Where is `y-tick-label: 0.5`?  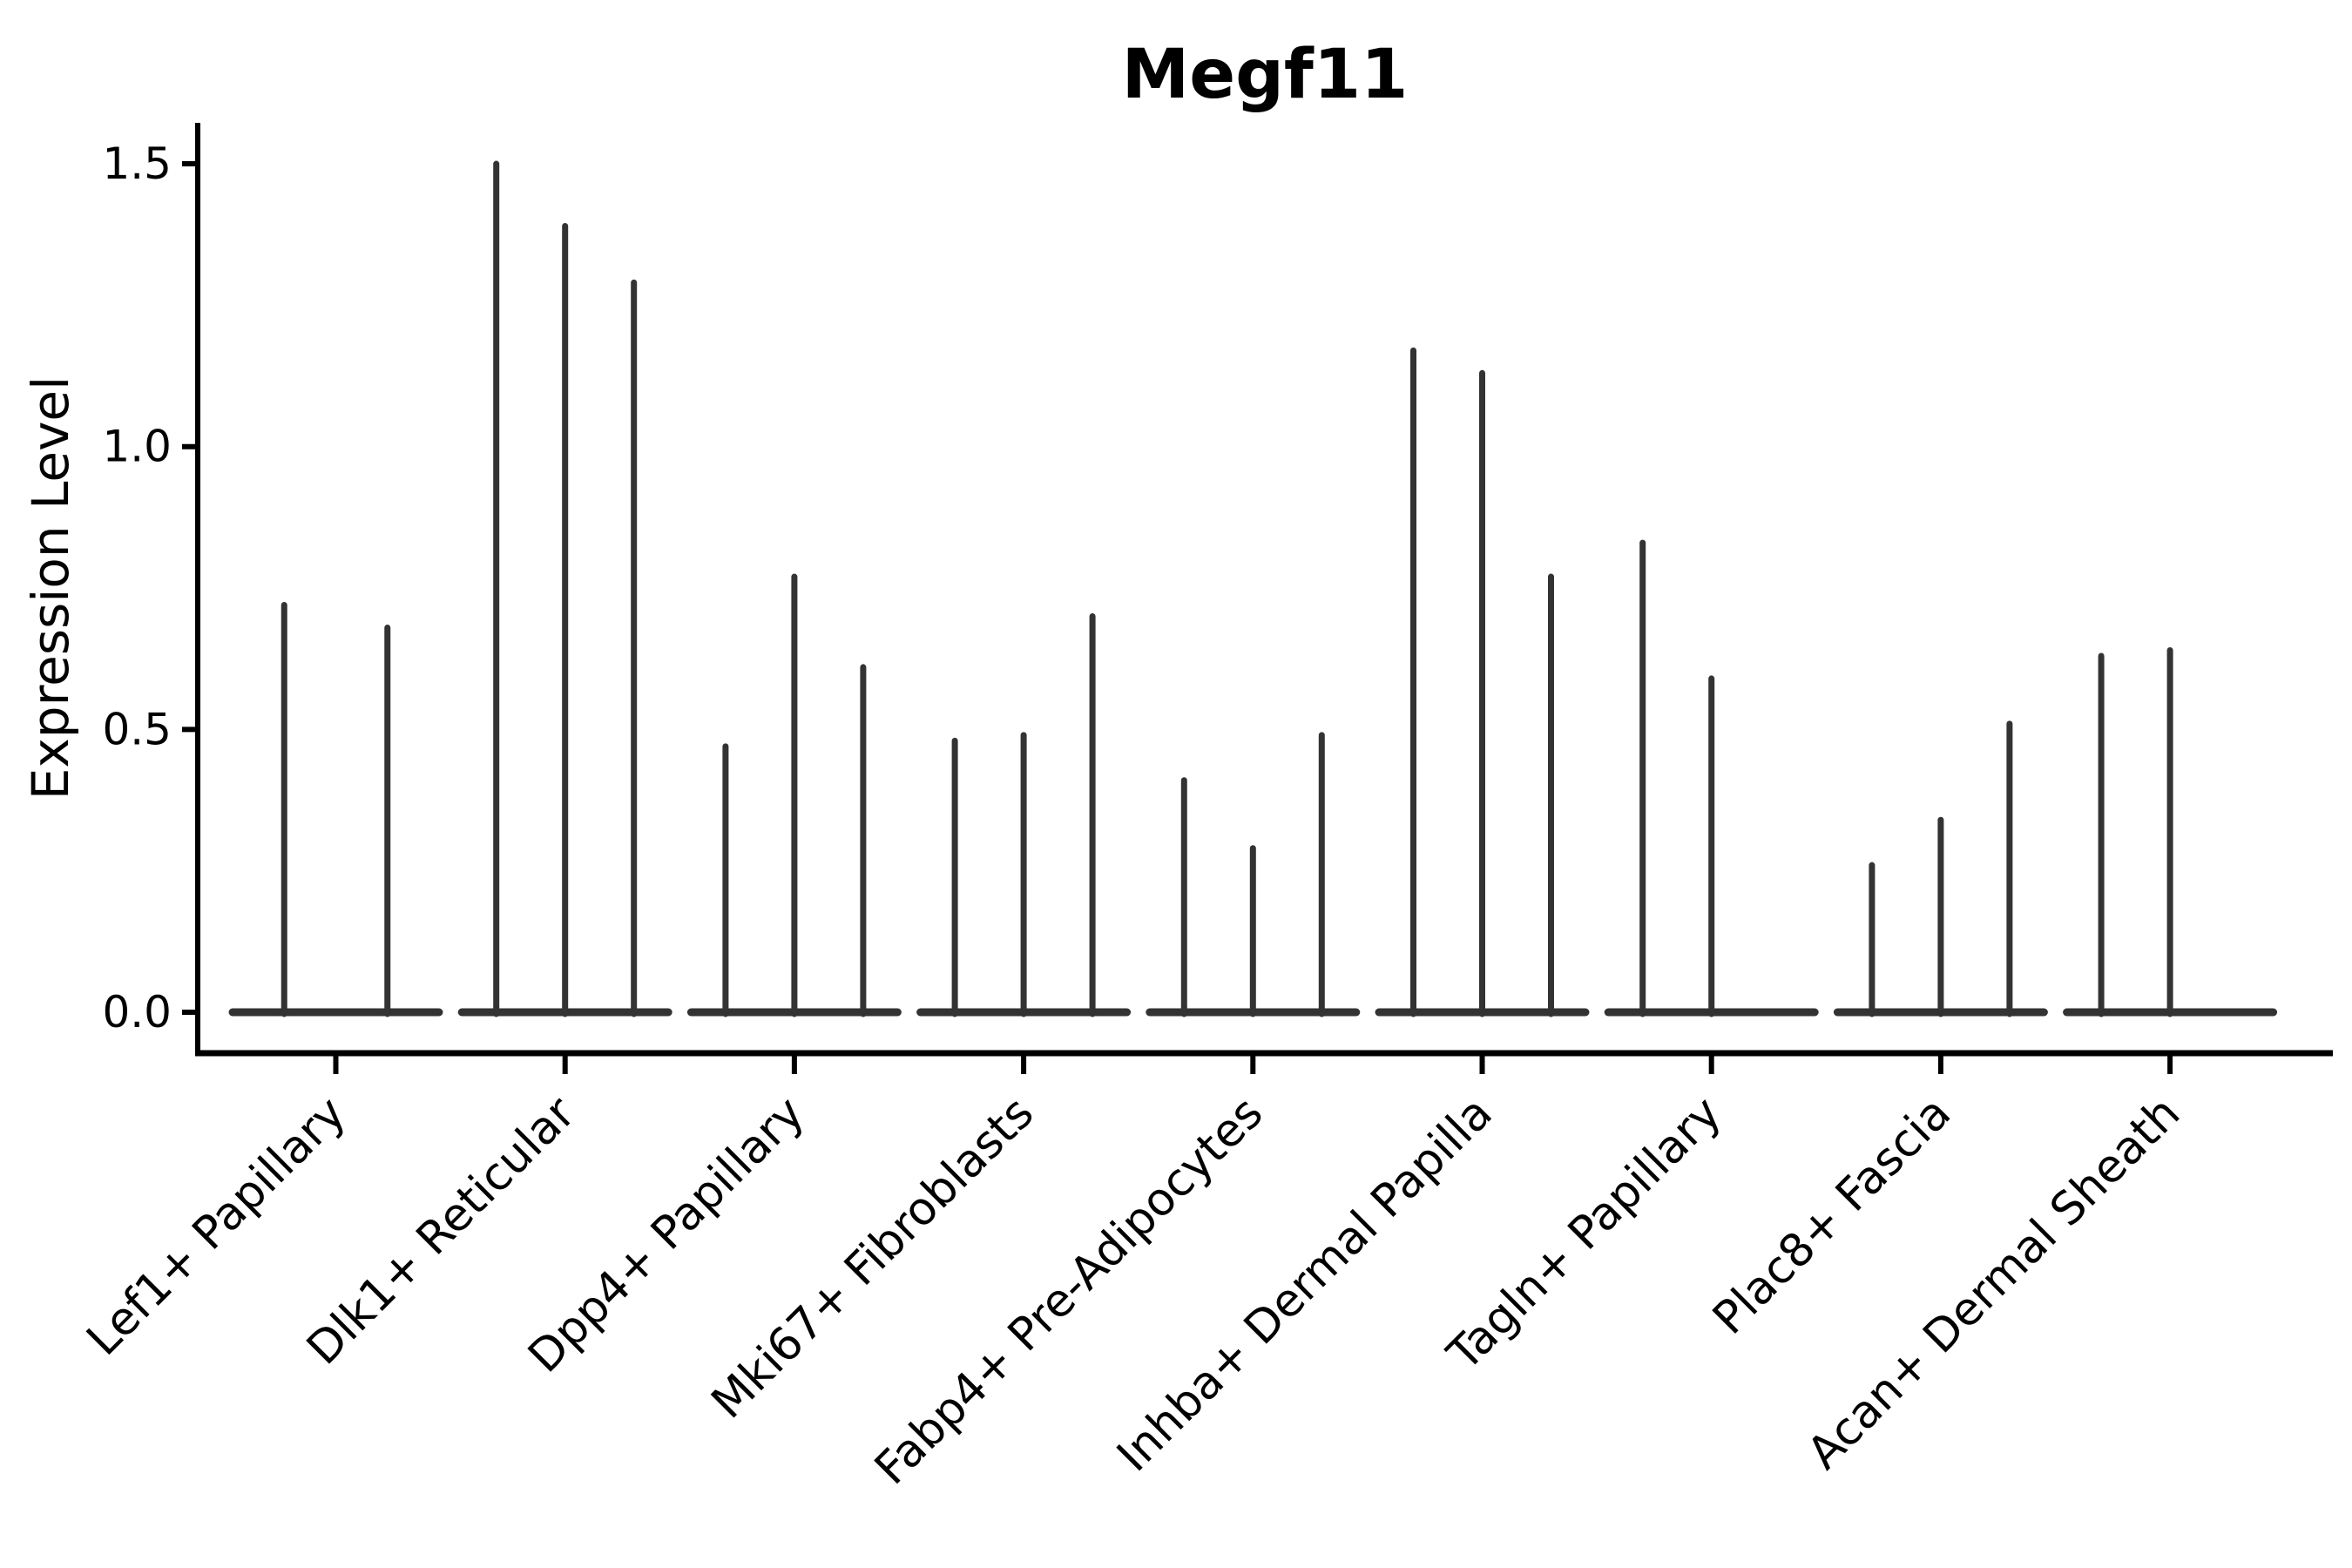 y-tick-label: 0.5 is located at coordinates (137, 729).